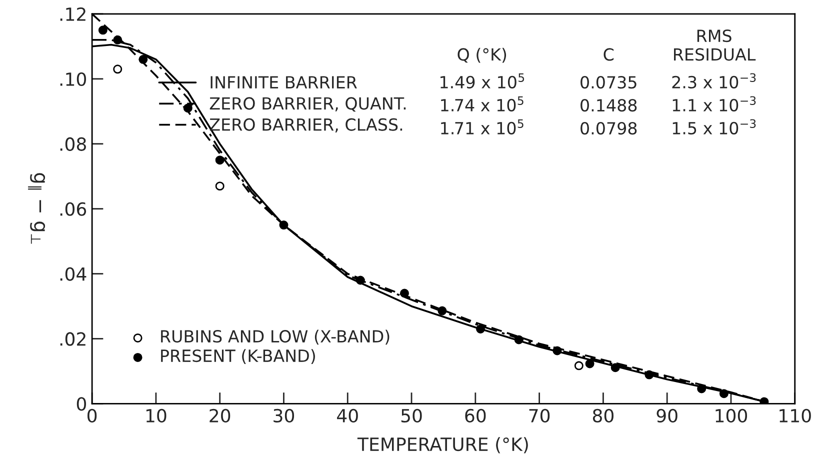  What do you see at coordinates (482, 104) in the screenshot?
I see `annotation: 1.74 x 10$^{5}$` at bounding box center [482, 104].